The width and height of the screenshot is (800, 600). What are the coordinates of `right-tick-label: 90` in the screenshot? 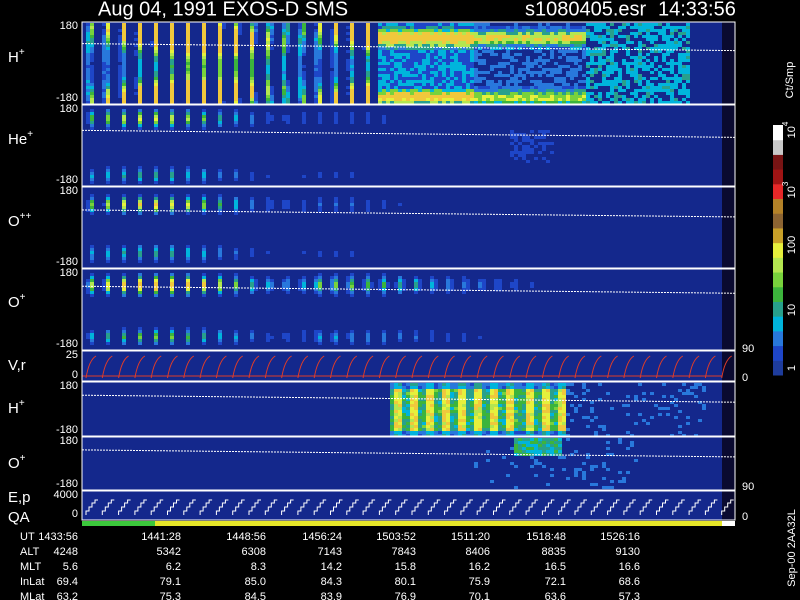 It's located at (748, 349).